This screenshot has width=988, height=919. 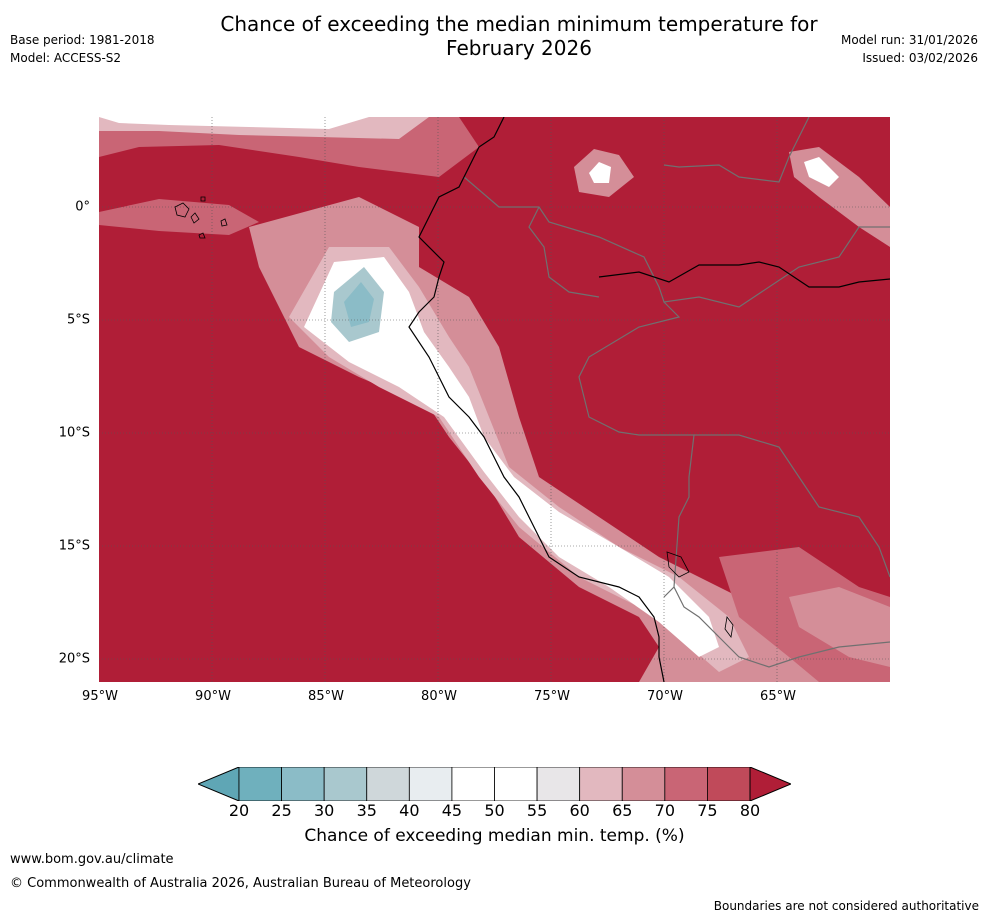 I want to click on model-name: Model: ACCESS-S2, so click(x=66, y=58).